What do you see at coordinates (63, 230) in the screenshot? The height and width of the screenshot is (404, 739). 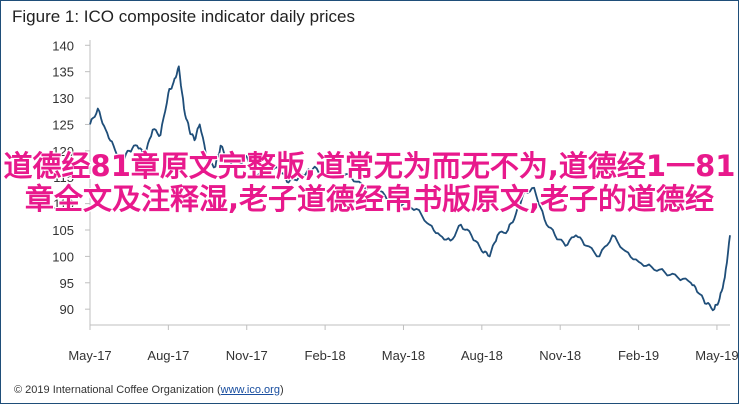 I see `y-tick-label: 105` at bounding box center [63, 230].